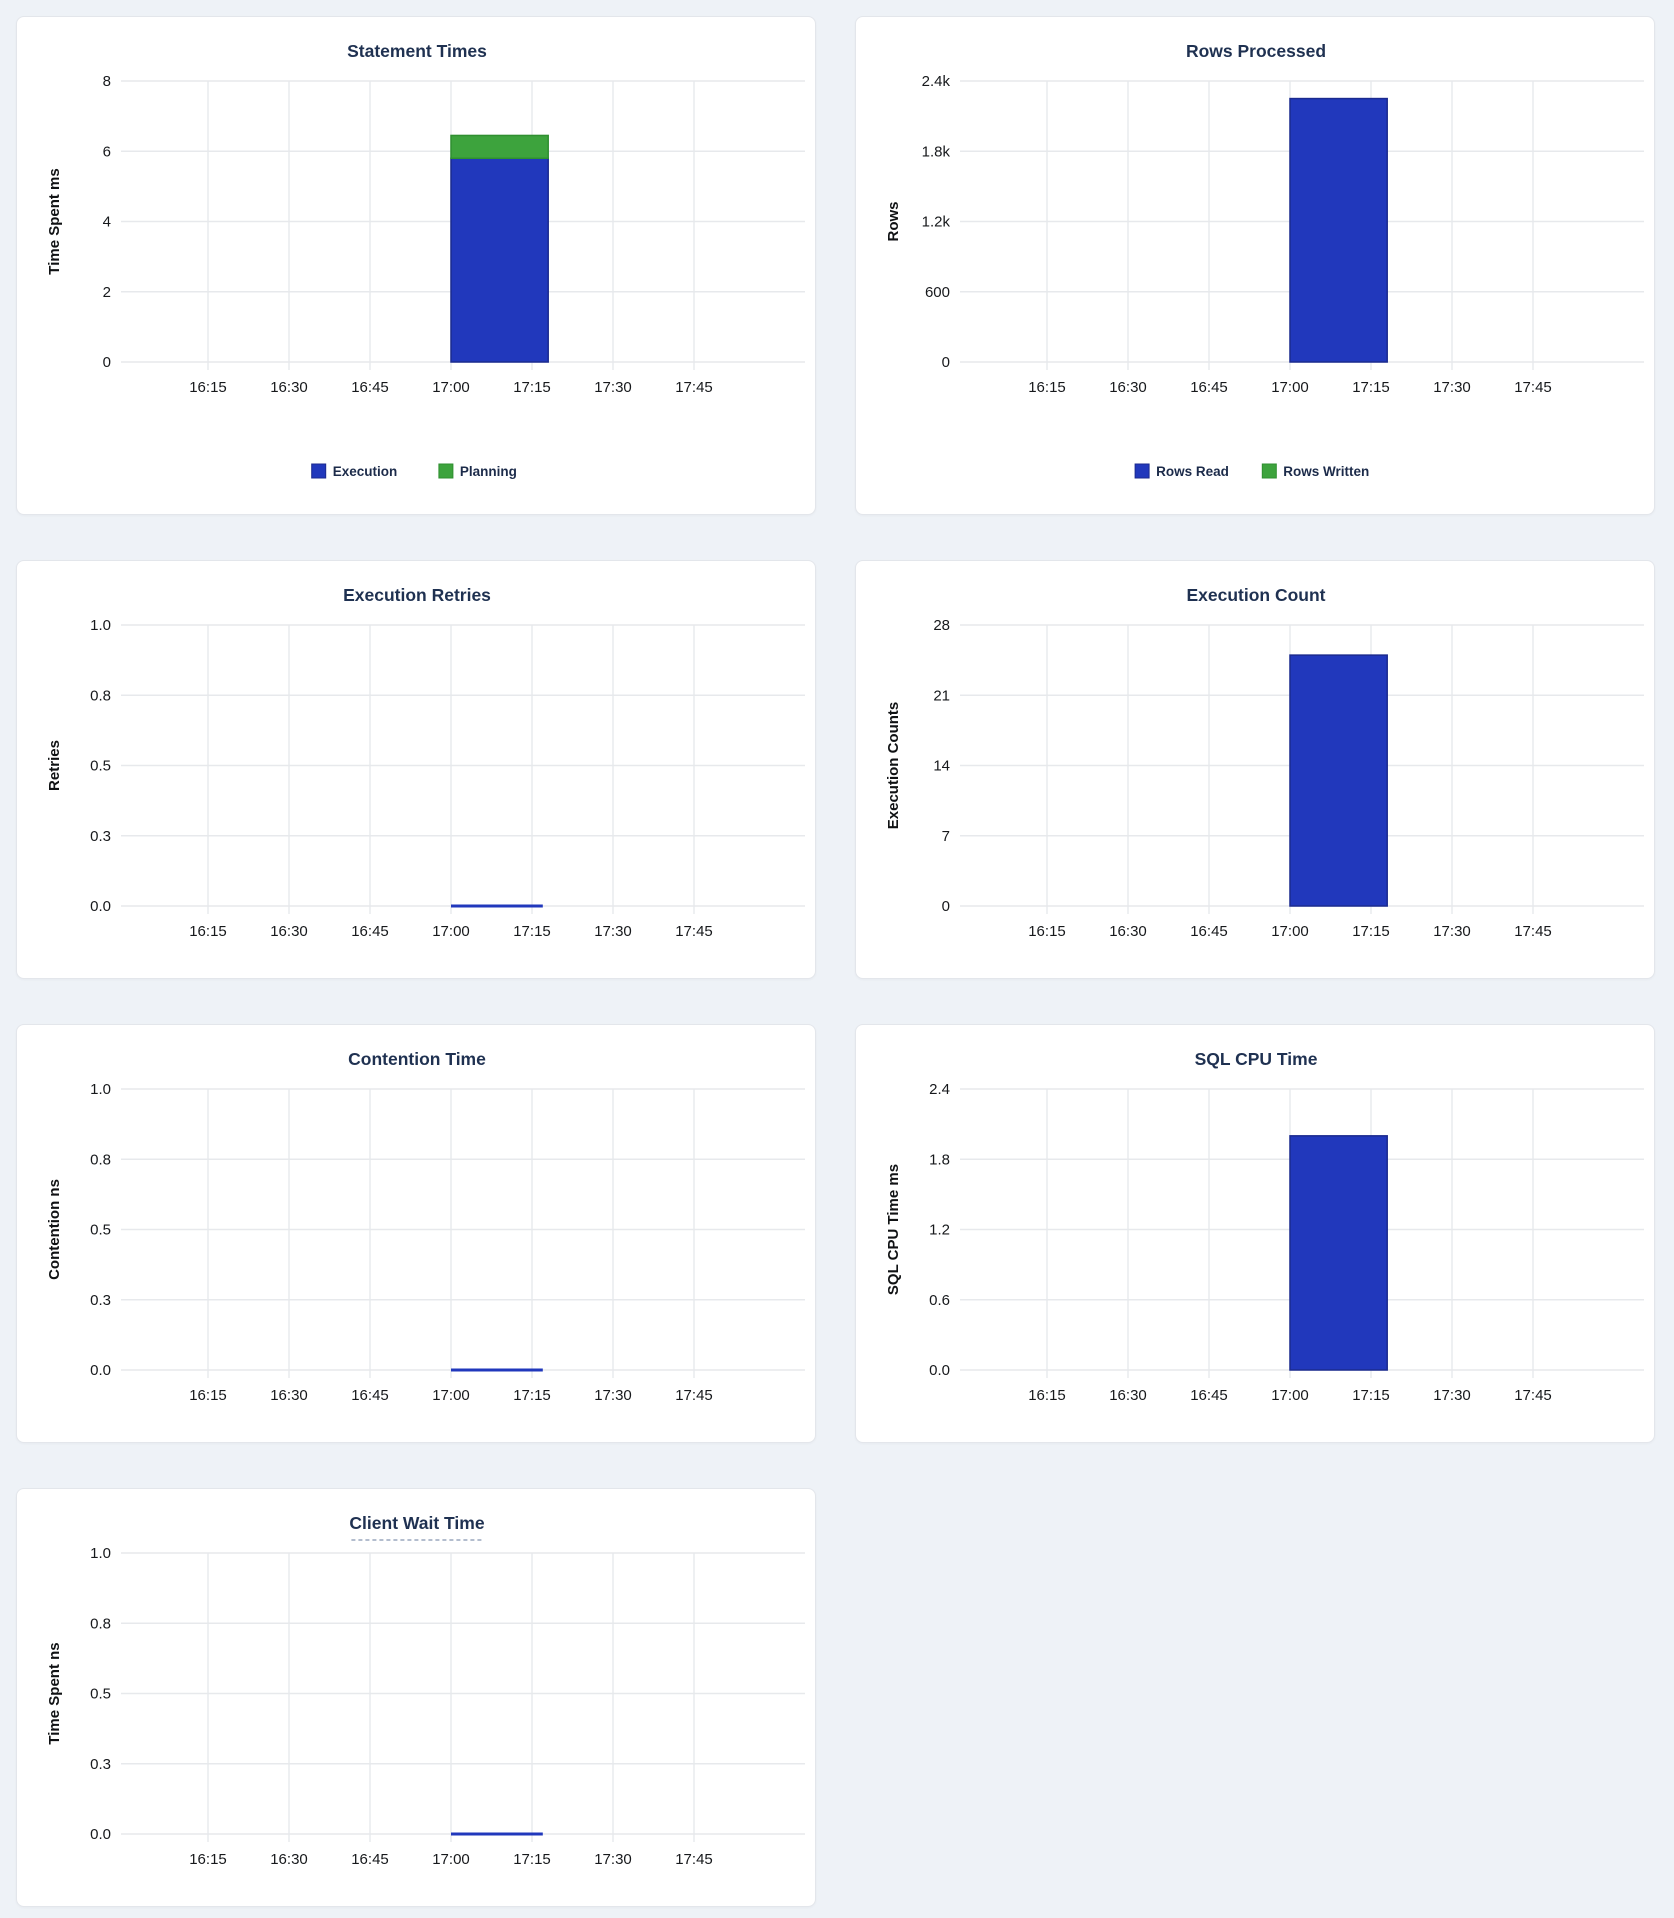 This screenshot has width=1674, height=1918. I want to click on y-tick-label: 1.8, so click(939, 1159).